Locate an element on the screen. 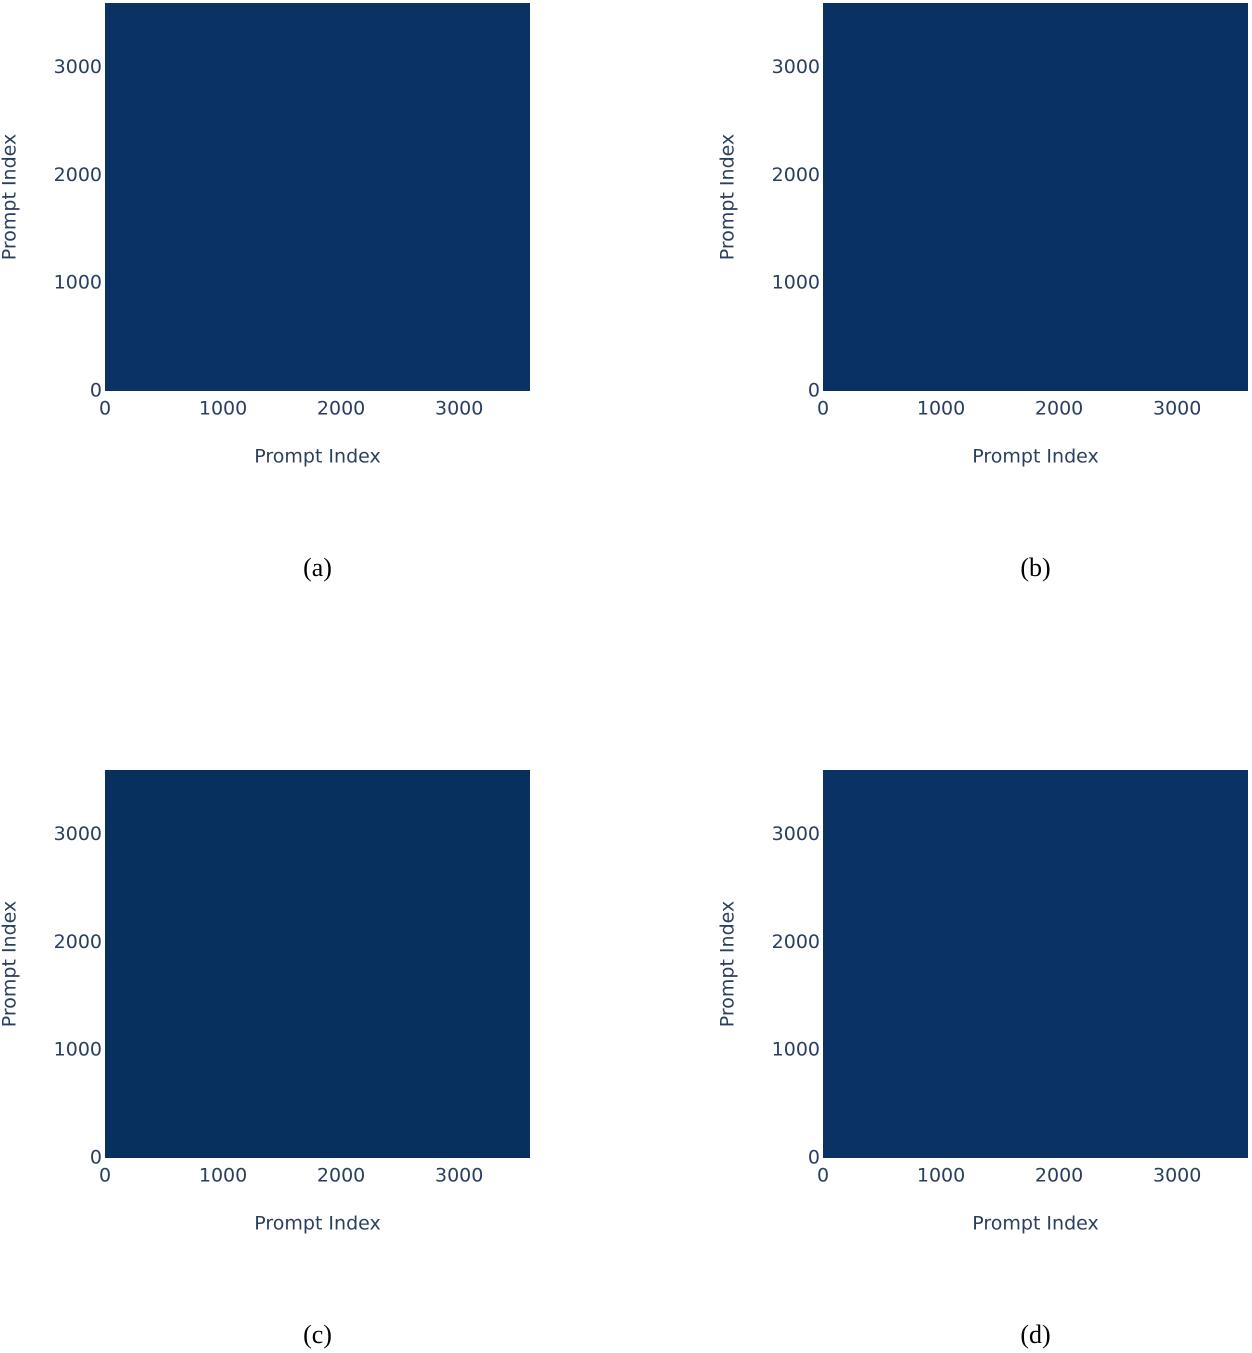  caption: (a) is located at coordinates (317, 567).